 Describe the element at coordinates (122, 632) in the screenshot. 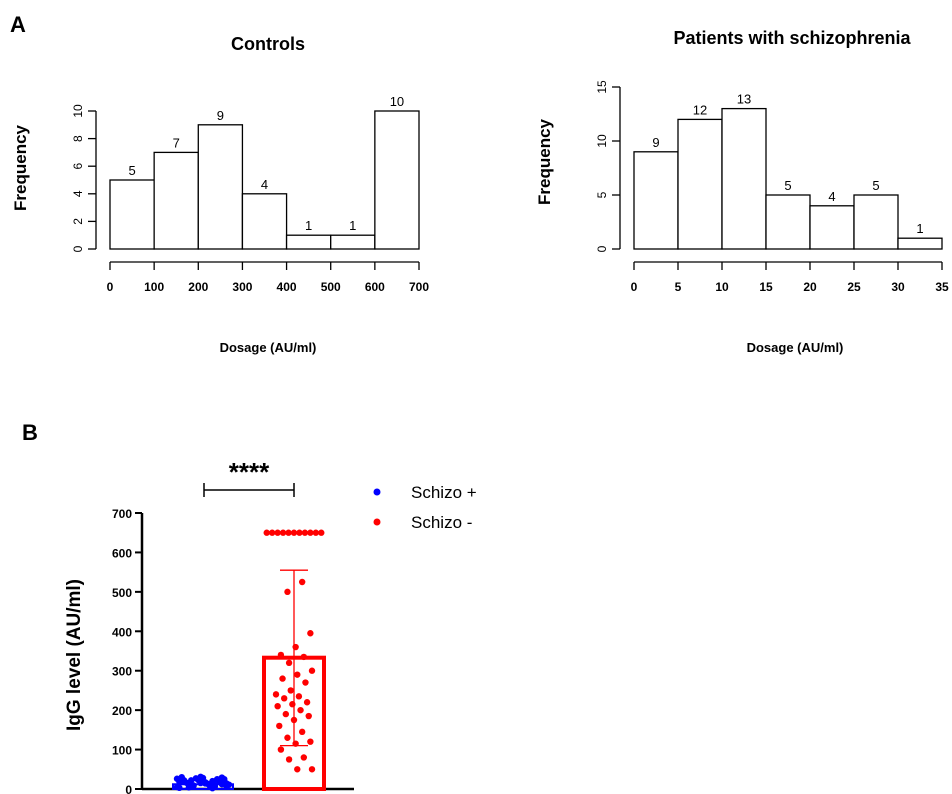

I see `igg-y-tick-label: 400` at that location.